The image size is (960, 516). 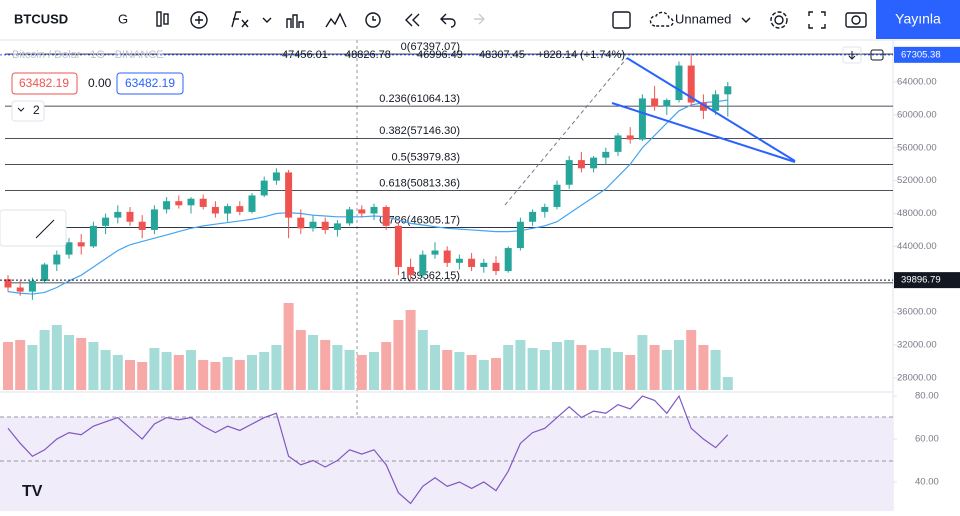 I want to click on legend-low: 46996.49, so click(x=440, y=55).